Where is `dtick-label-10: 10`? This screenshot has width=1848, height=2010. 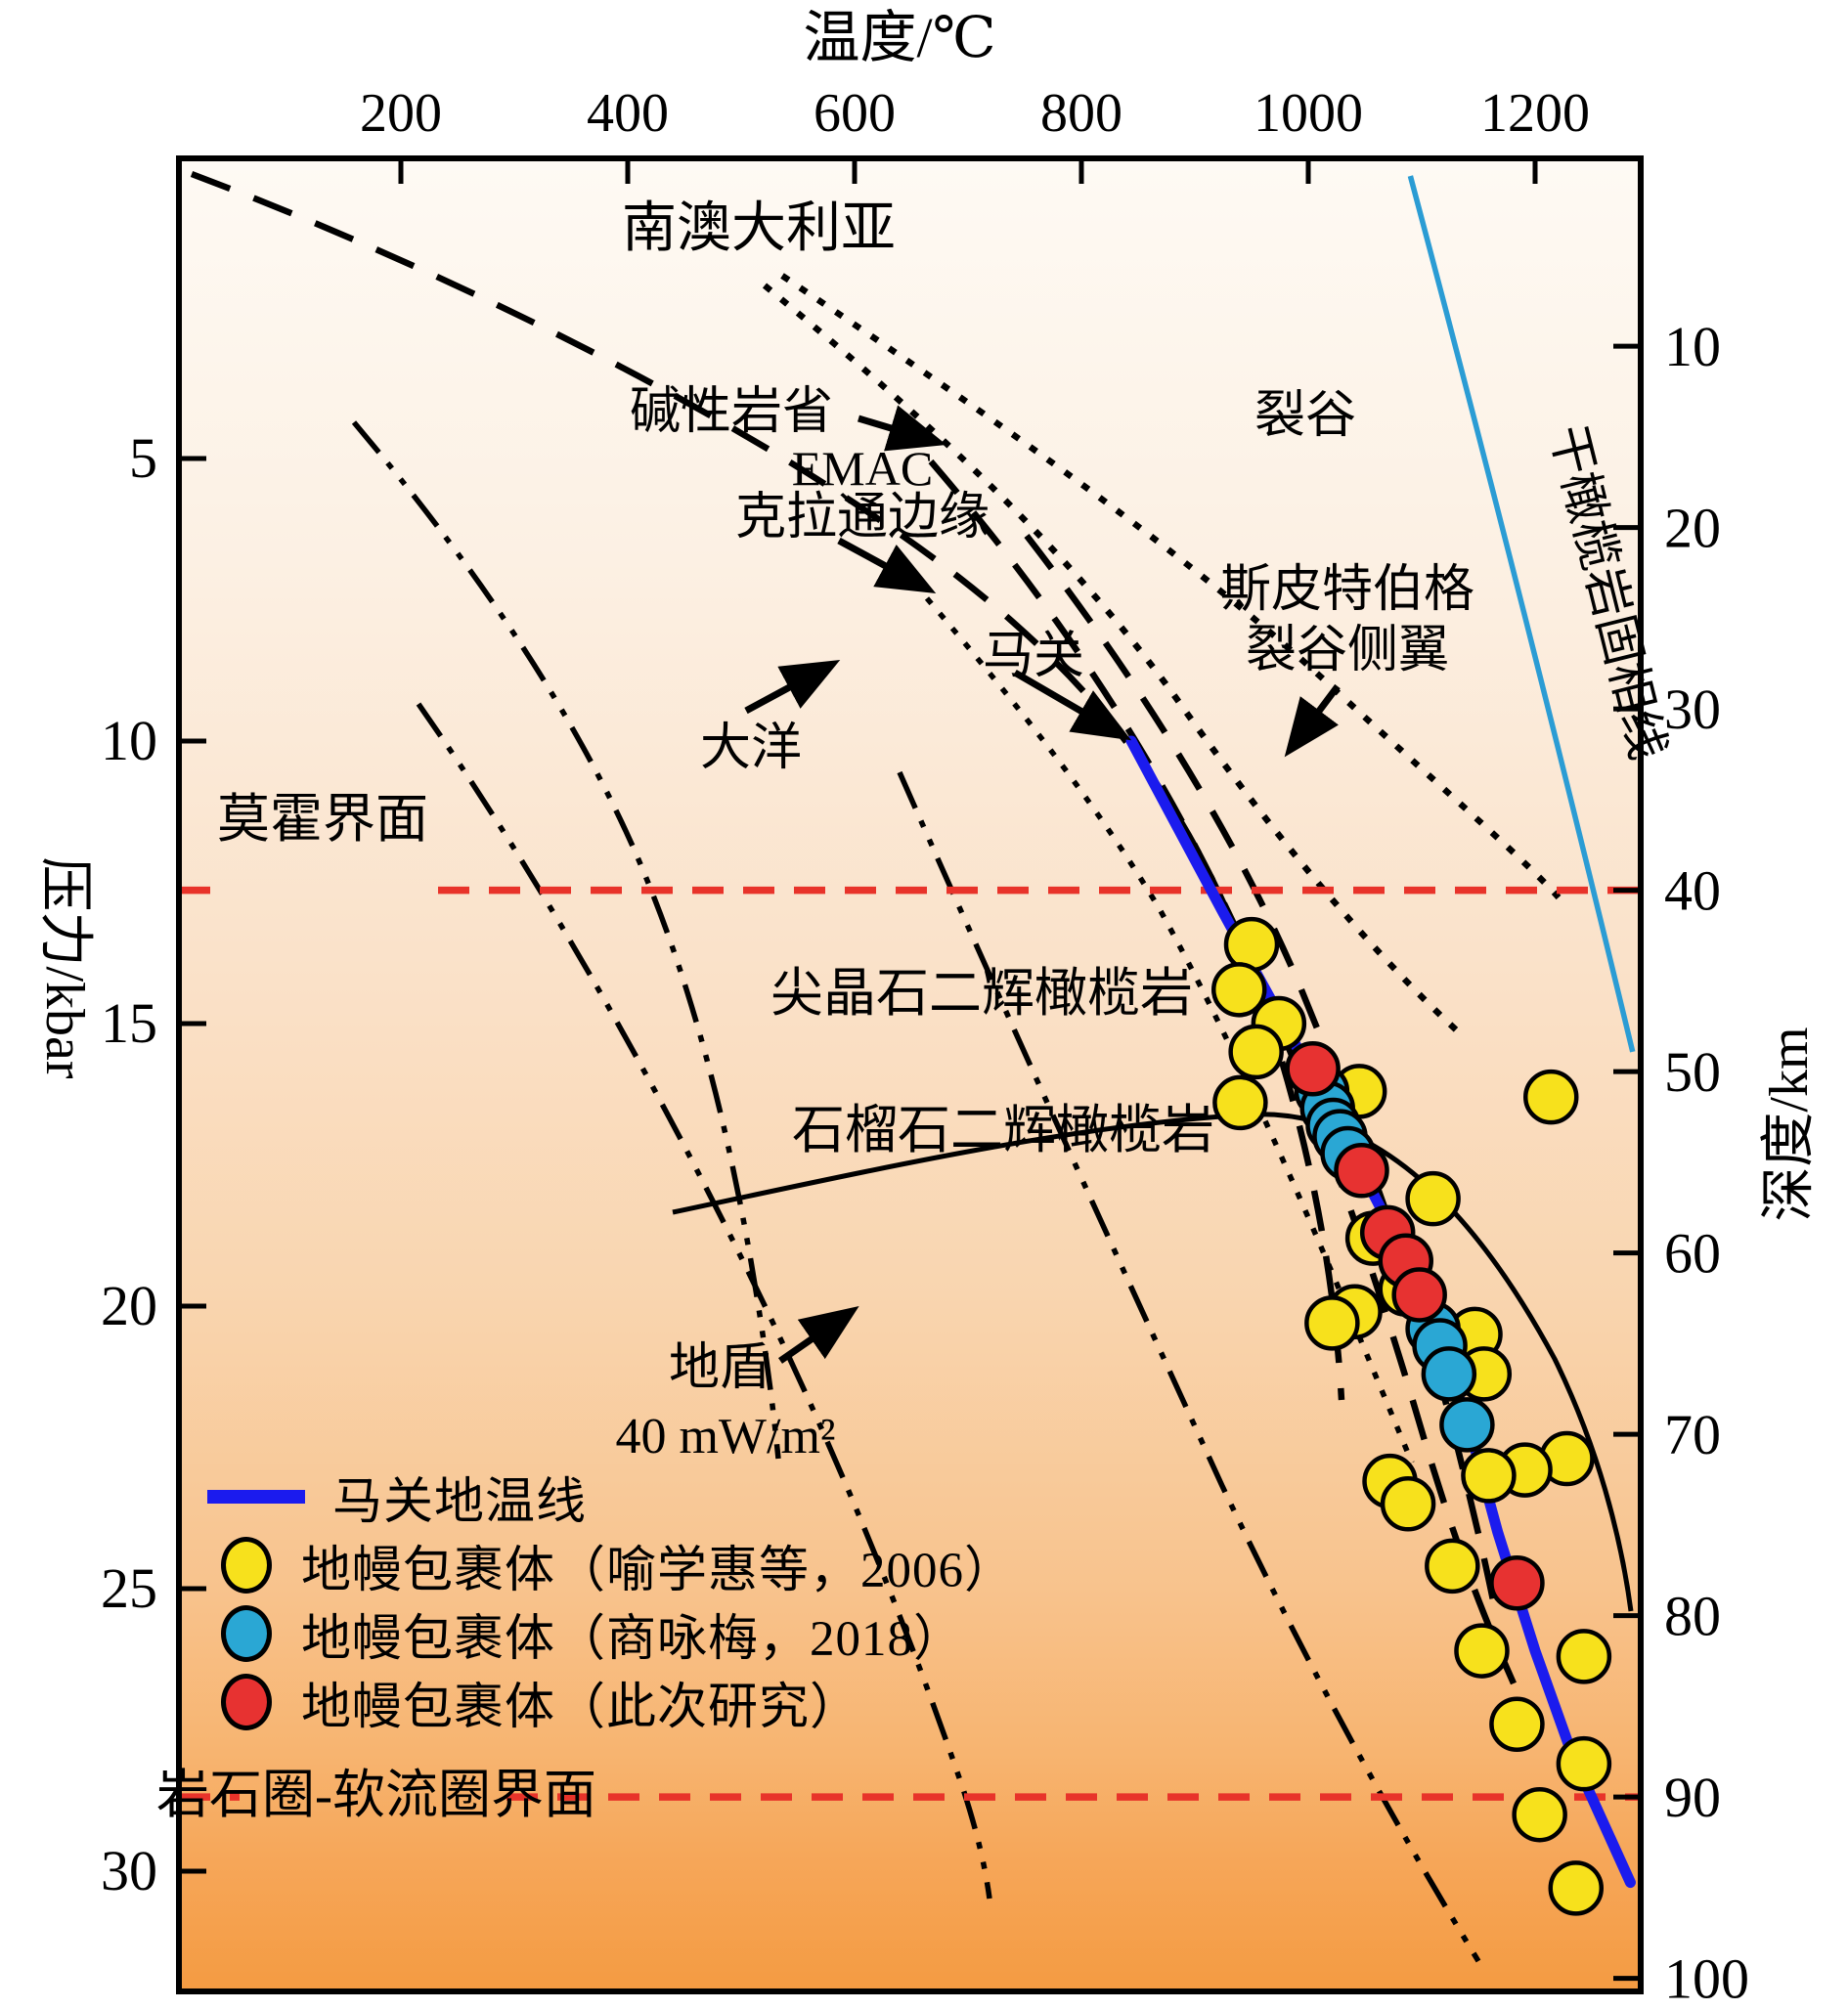
dtick-label-10: 10 is located at coordinates (1692, 347).